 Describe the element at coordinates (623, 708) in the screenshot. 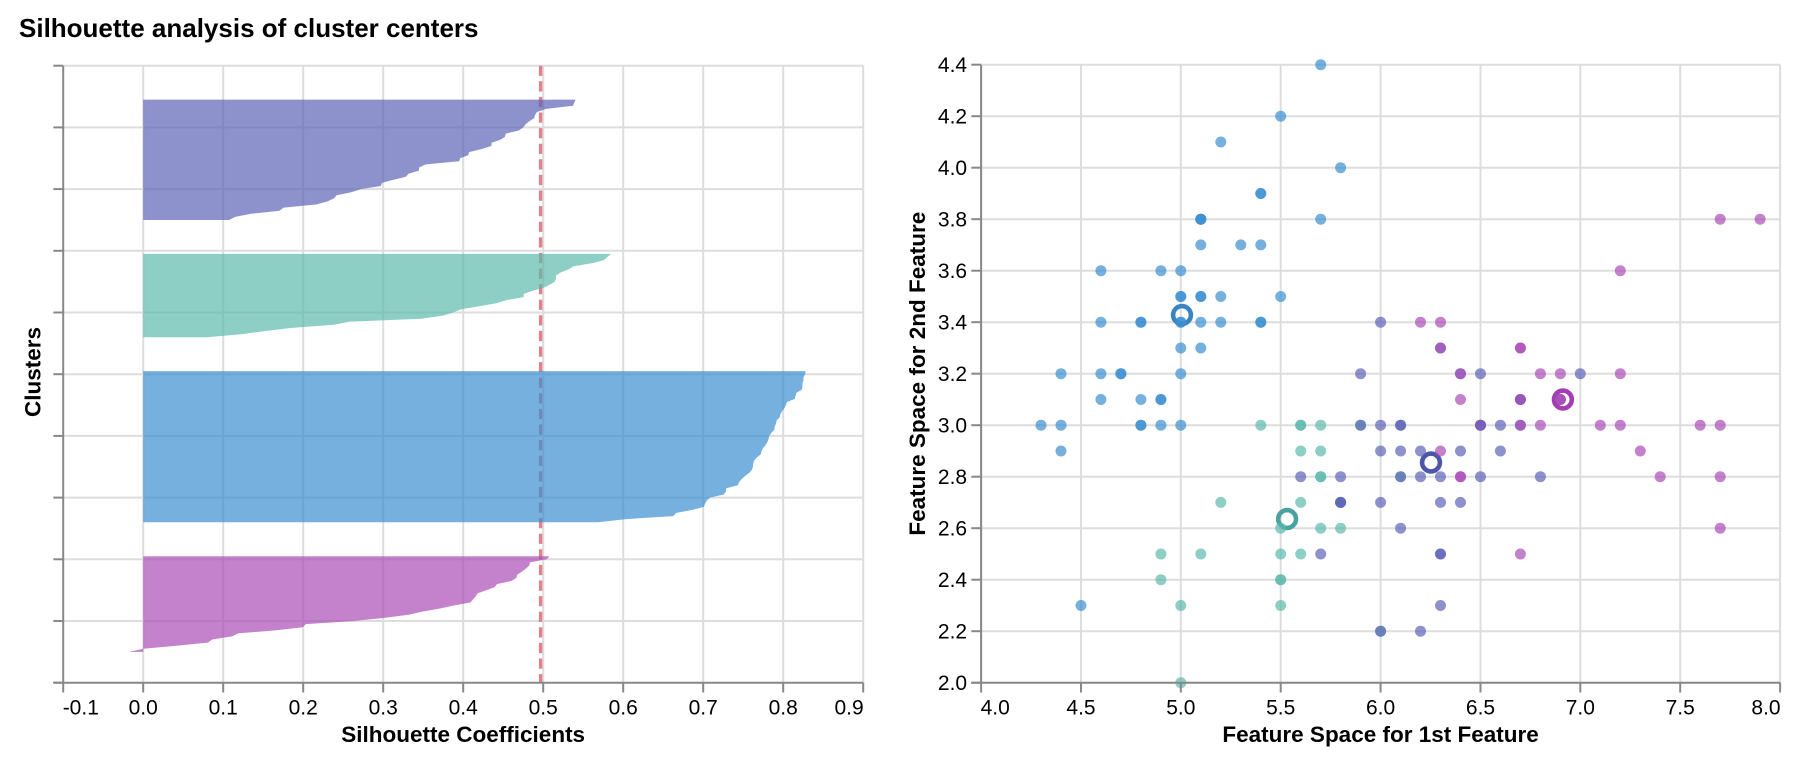

I see `svg-text: 0.6` at that location.